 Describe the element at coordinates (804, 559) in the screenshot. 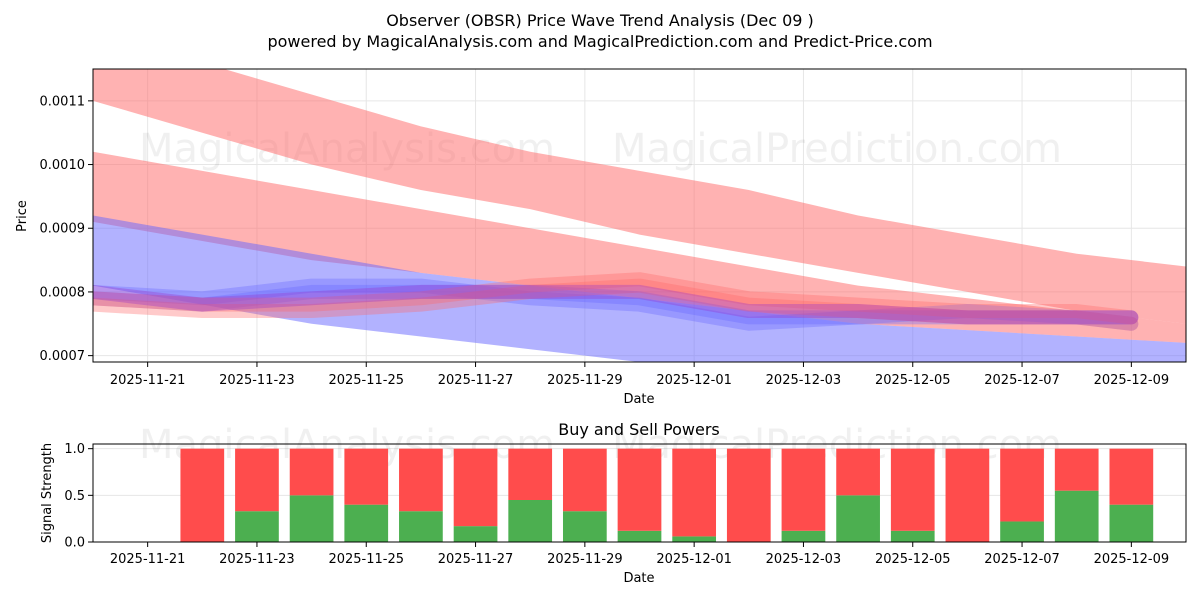

I see `power-x-tick-label: 2025-12-03` at that location.